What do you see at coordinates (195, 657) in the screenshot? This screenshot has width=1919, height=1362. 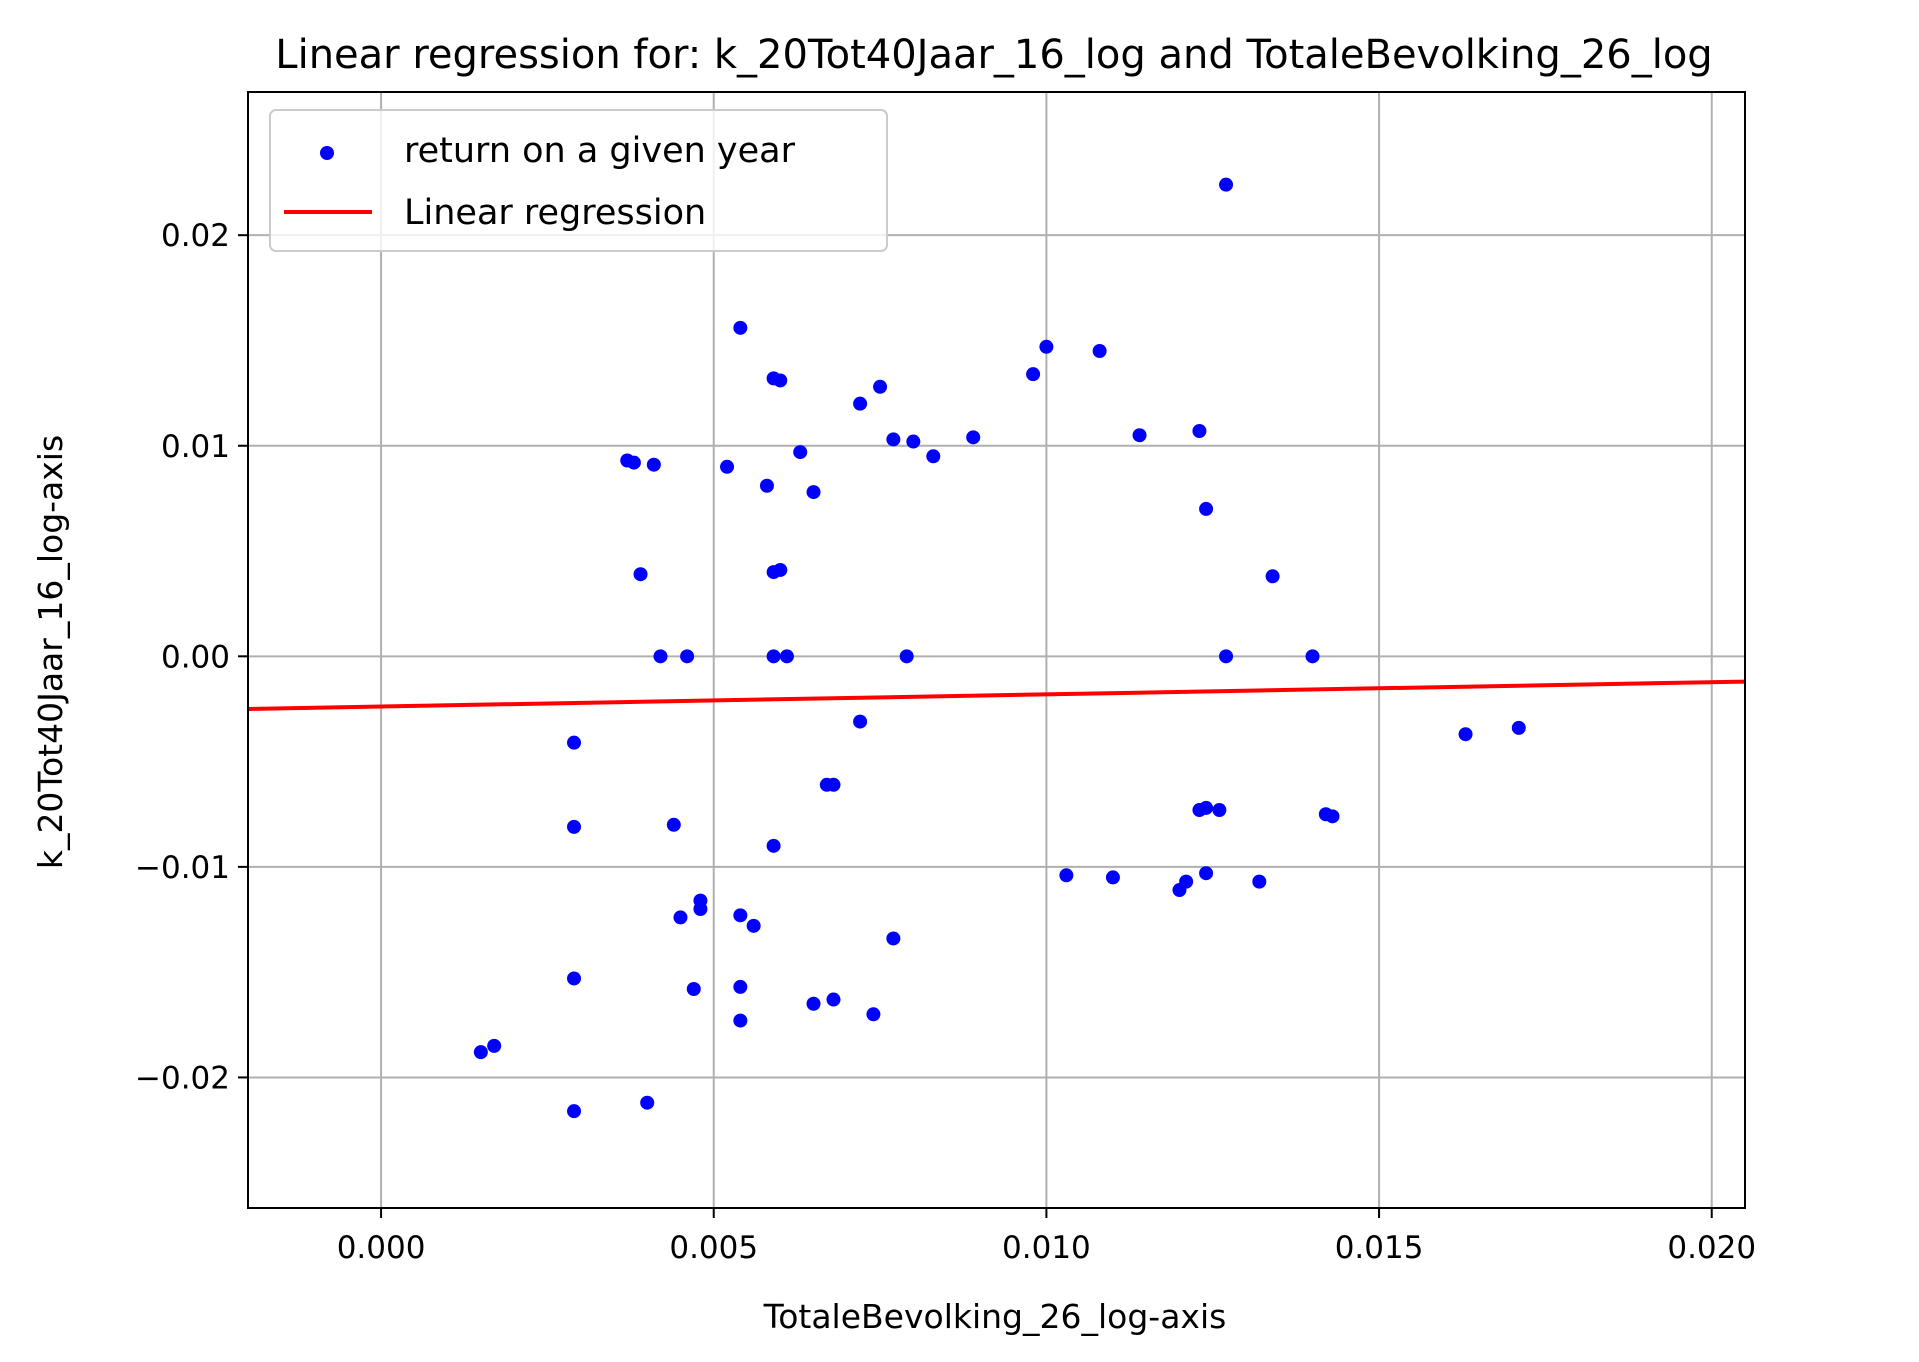 I see `y-tick-label: 0.00` at bounding box center [195, 657].